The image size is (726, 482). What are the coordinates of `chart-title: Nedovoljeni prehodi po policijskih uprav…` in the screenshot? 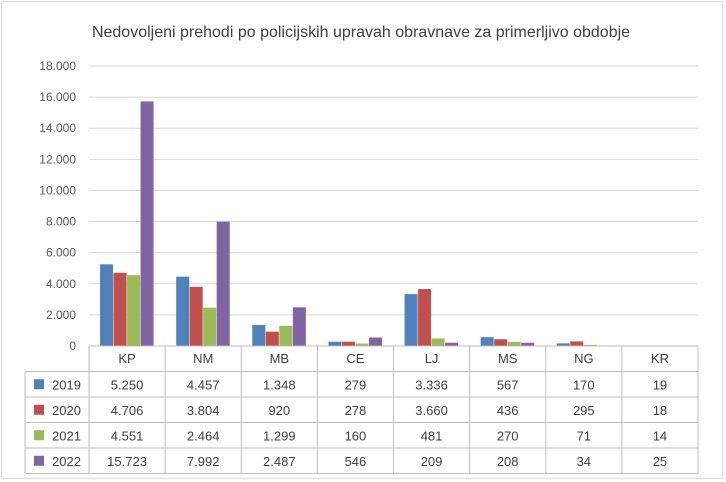 It's located at (361, 32).